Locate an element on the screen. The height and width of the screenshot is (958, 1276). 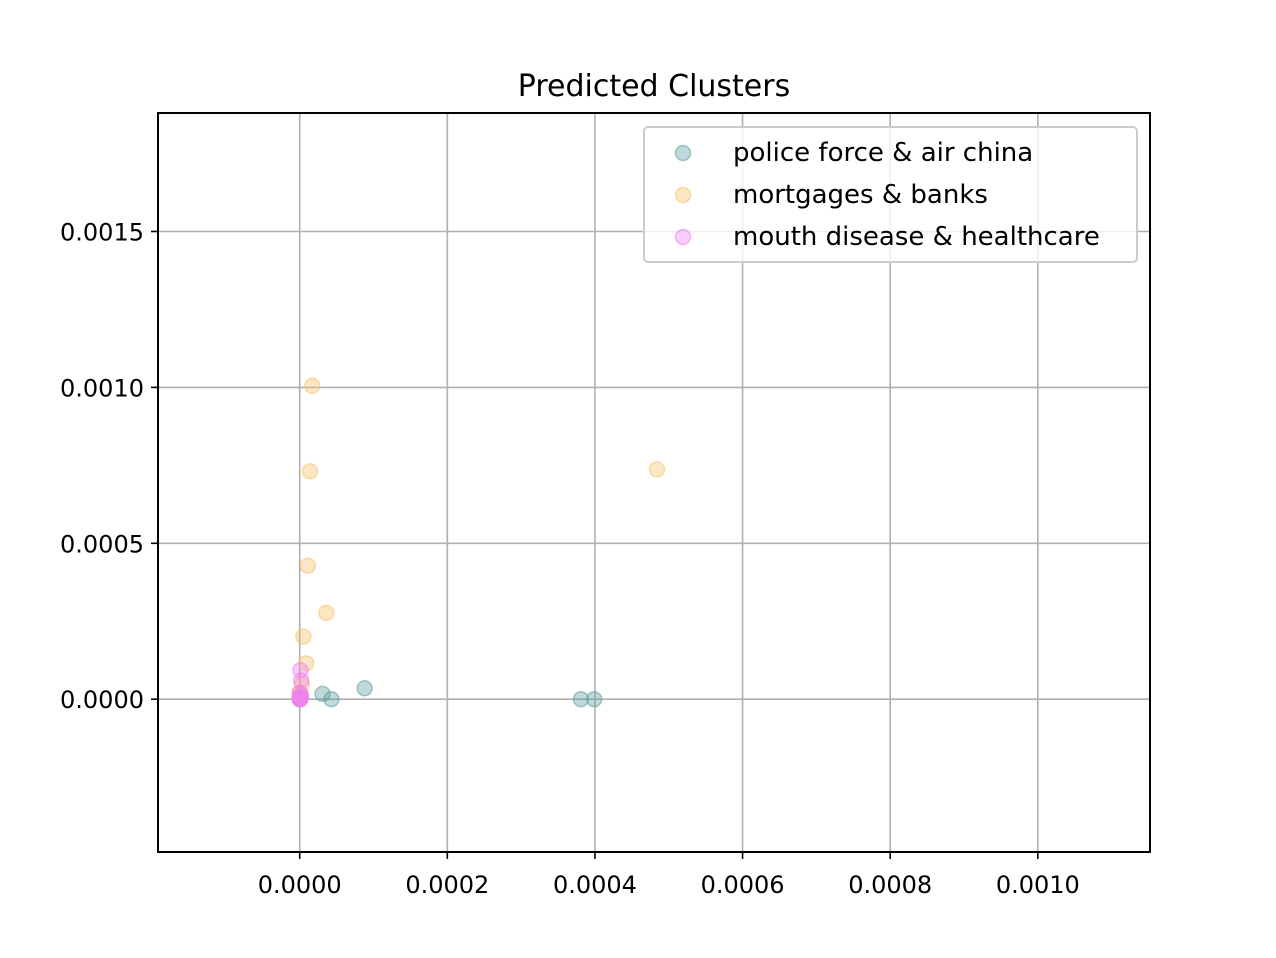
x-tick-label: 0.0008 is located at coordinates (890, 885).